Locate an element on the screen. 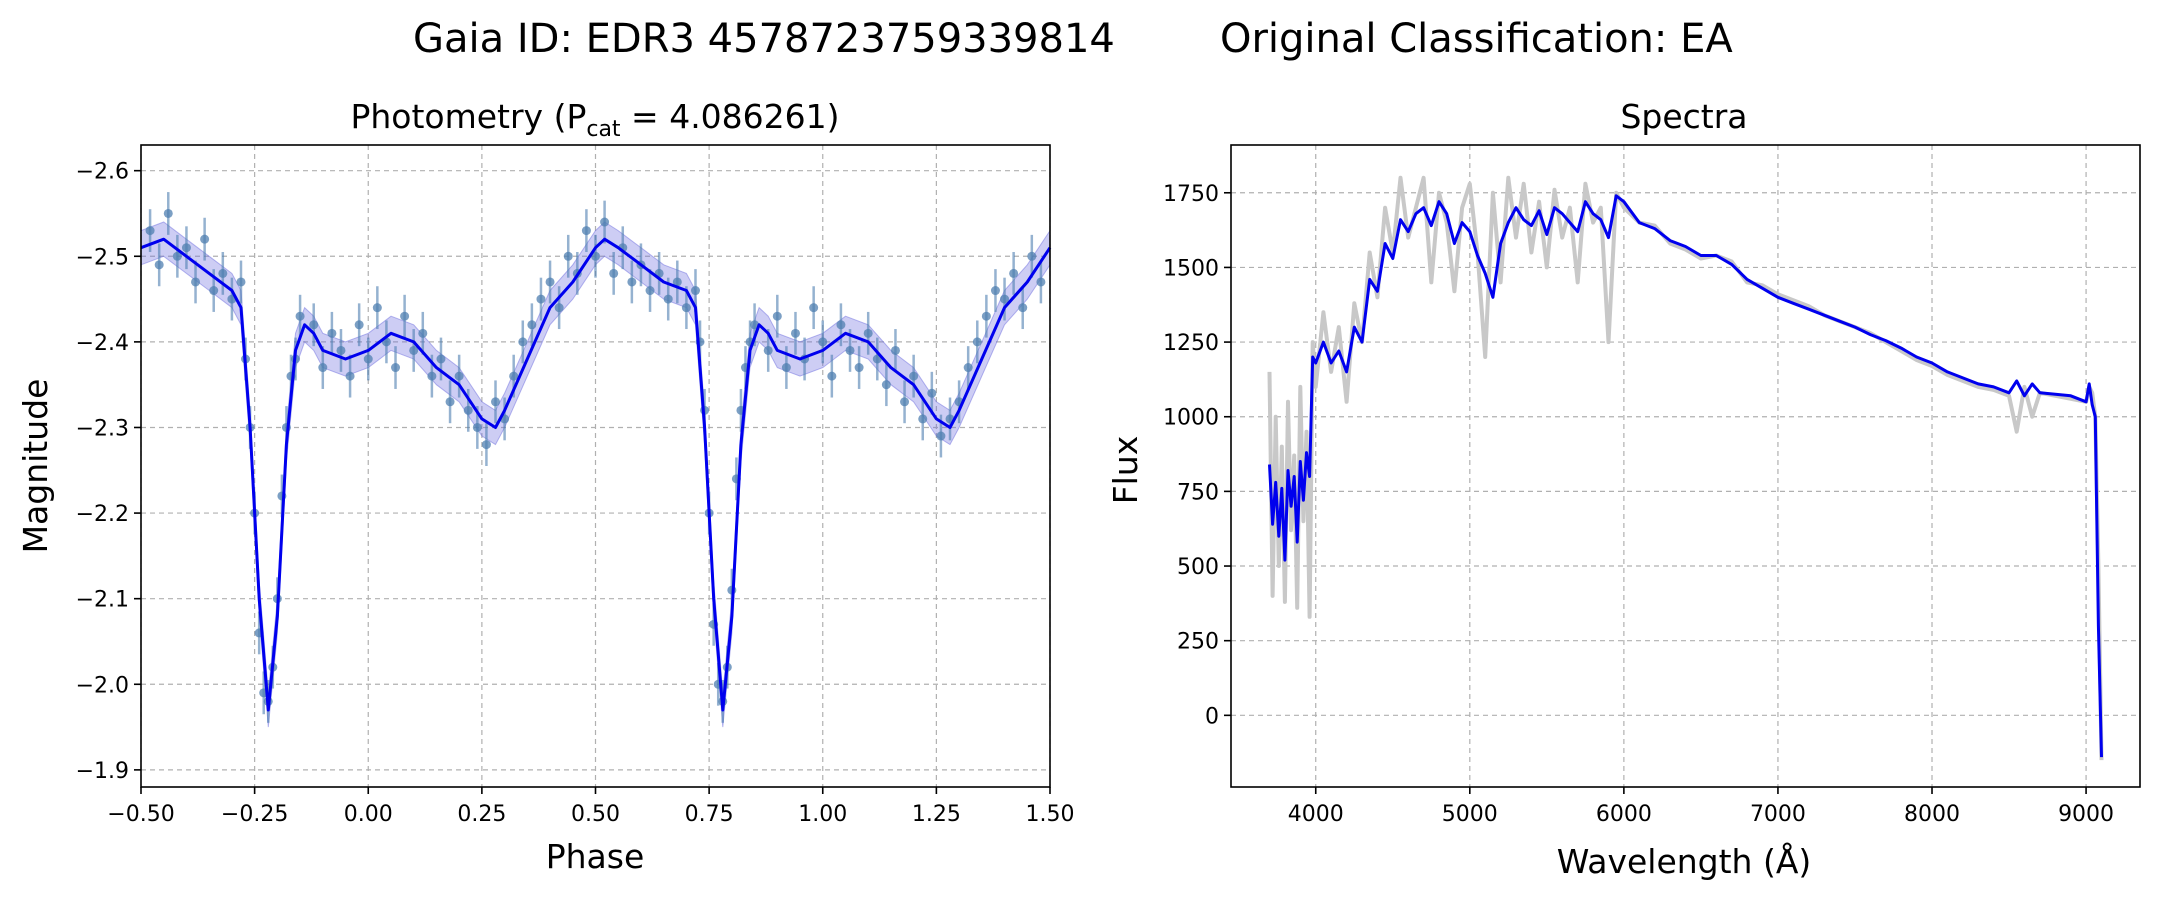  photometry-y-ticks: −2.6 −2.5 −2.4 −2.3 −2.2 −2.1 −2.0 −1.9 is located at coordinates (108, 472).